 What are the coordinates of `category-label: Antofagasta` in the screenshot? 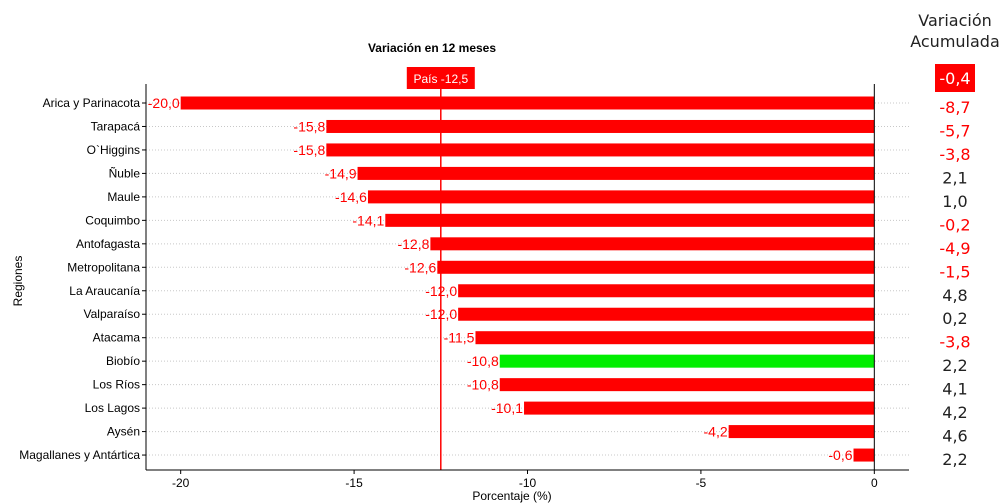 It's located at (108, 244).